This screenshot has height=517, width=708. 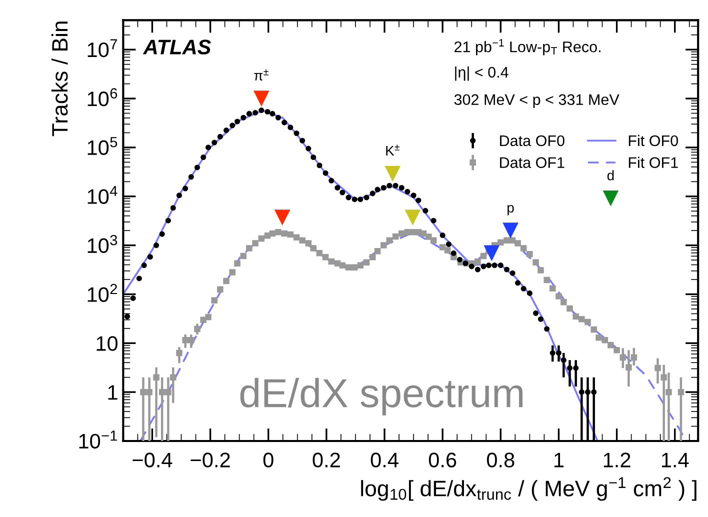 I want to click on x-tick-label: 0, so click(x=268, y=460).